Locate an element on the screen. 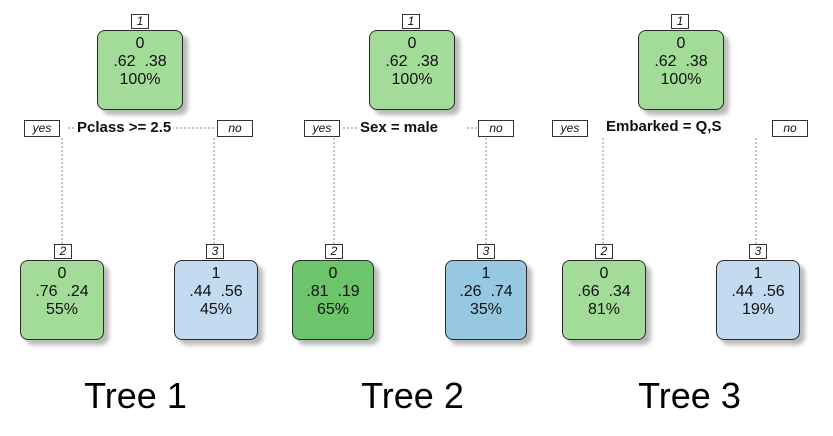 The width and height of the screenshot is (833, 436). left-leaf-node: 0 .76 .24 55% is located at coordinates (62, 300).